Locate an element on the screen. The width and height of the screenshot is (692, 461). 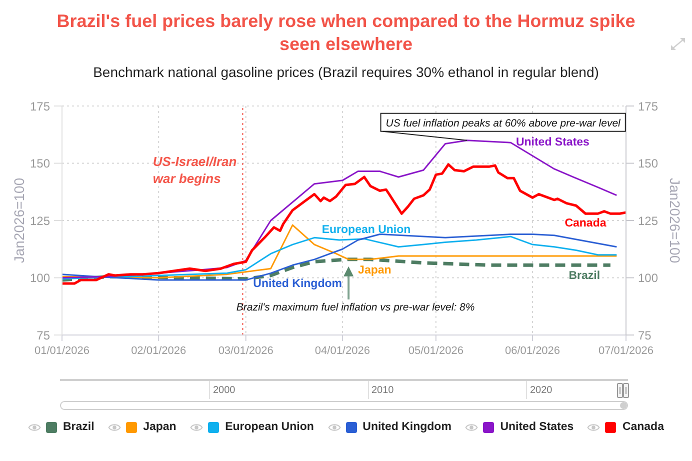
x-tick-label: 01/01/2026 is located at coordinates (62, 350).